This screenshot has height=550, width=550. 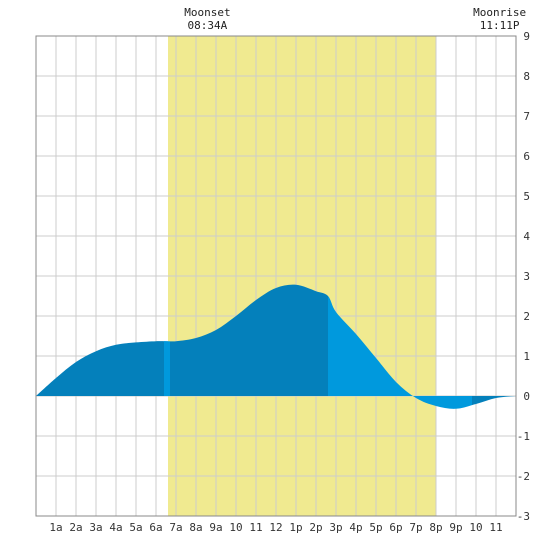 I want to click on moon-event-label: Moonrise, so click(x=499, y=12).